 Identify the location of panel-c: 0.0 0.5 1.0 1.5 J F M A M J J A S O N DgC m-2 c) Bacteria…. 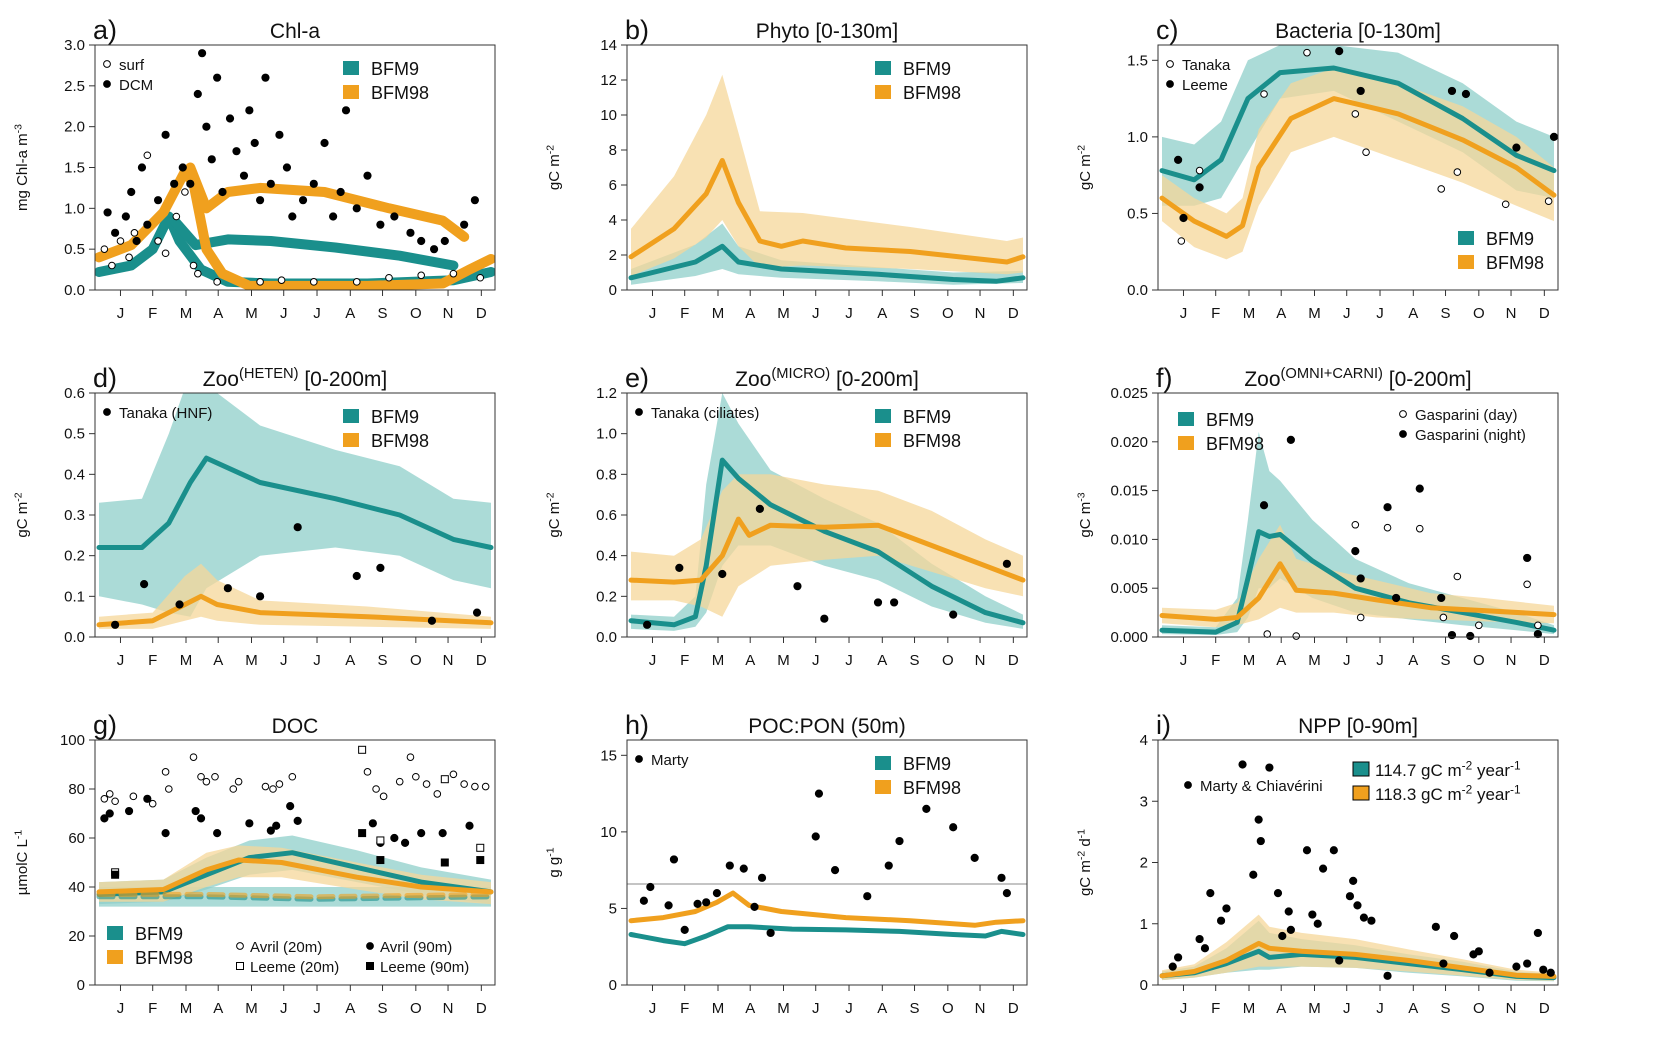
(1317, 168).